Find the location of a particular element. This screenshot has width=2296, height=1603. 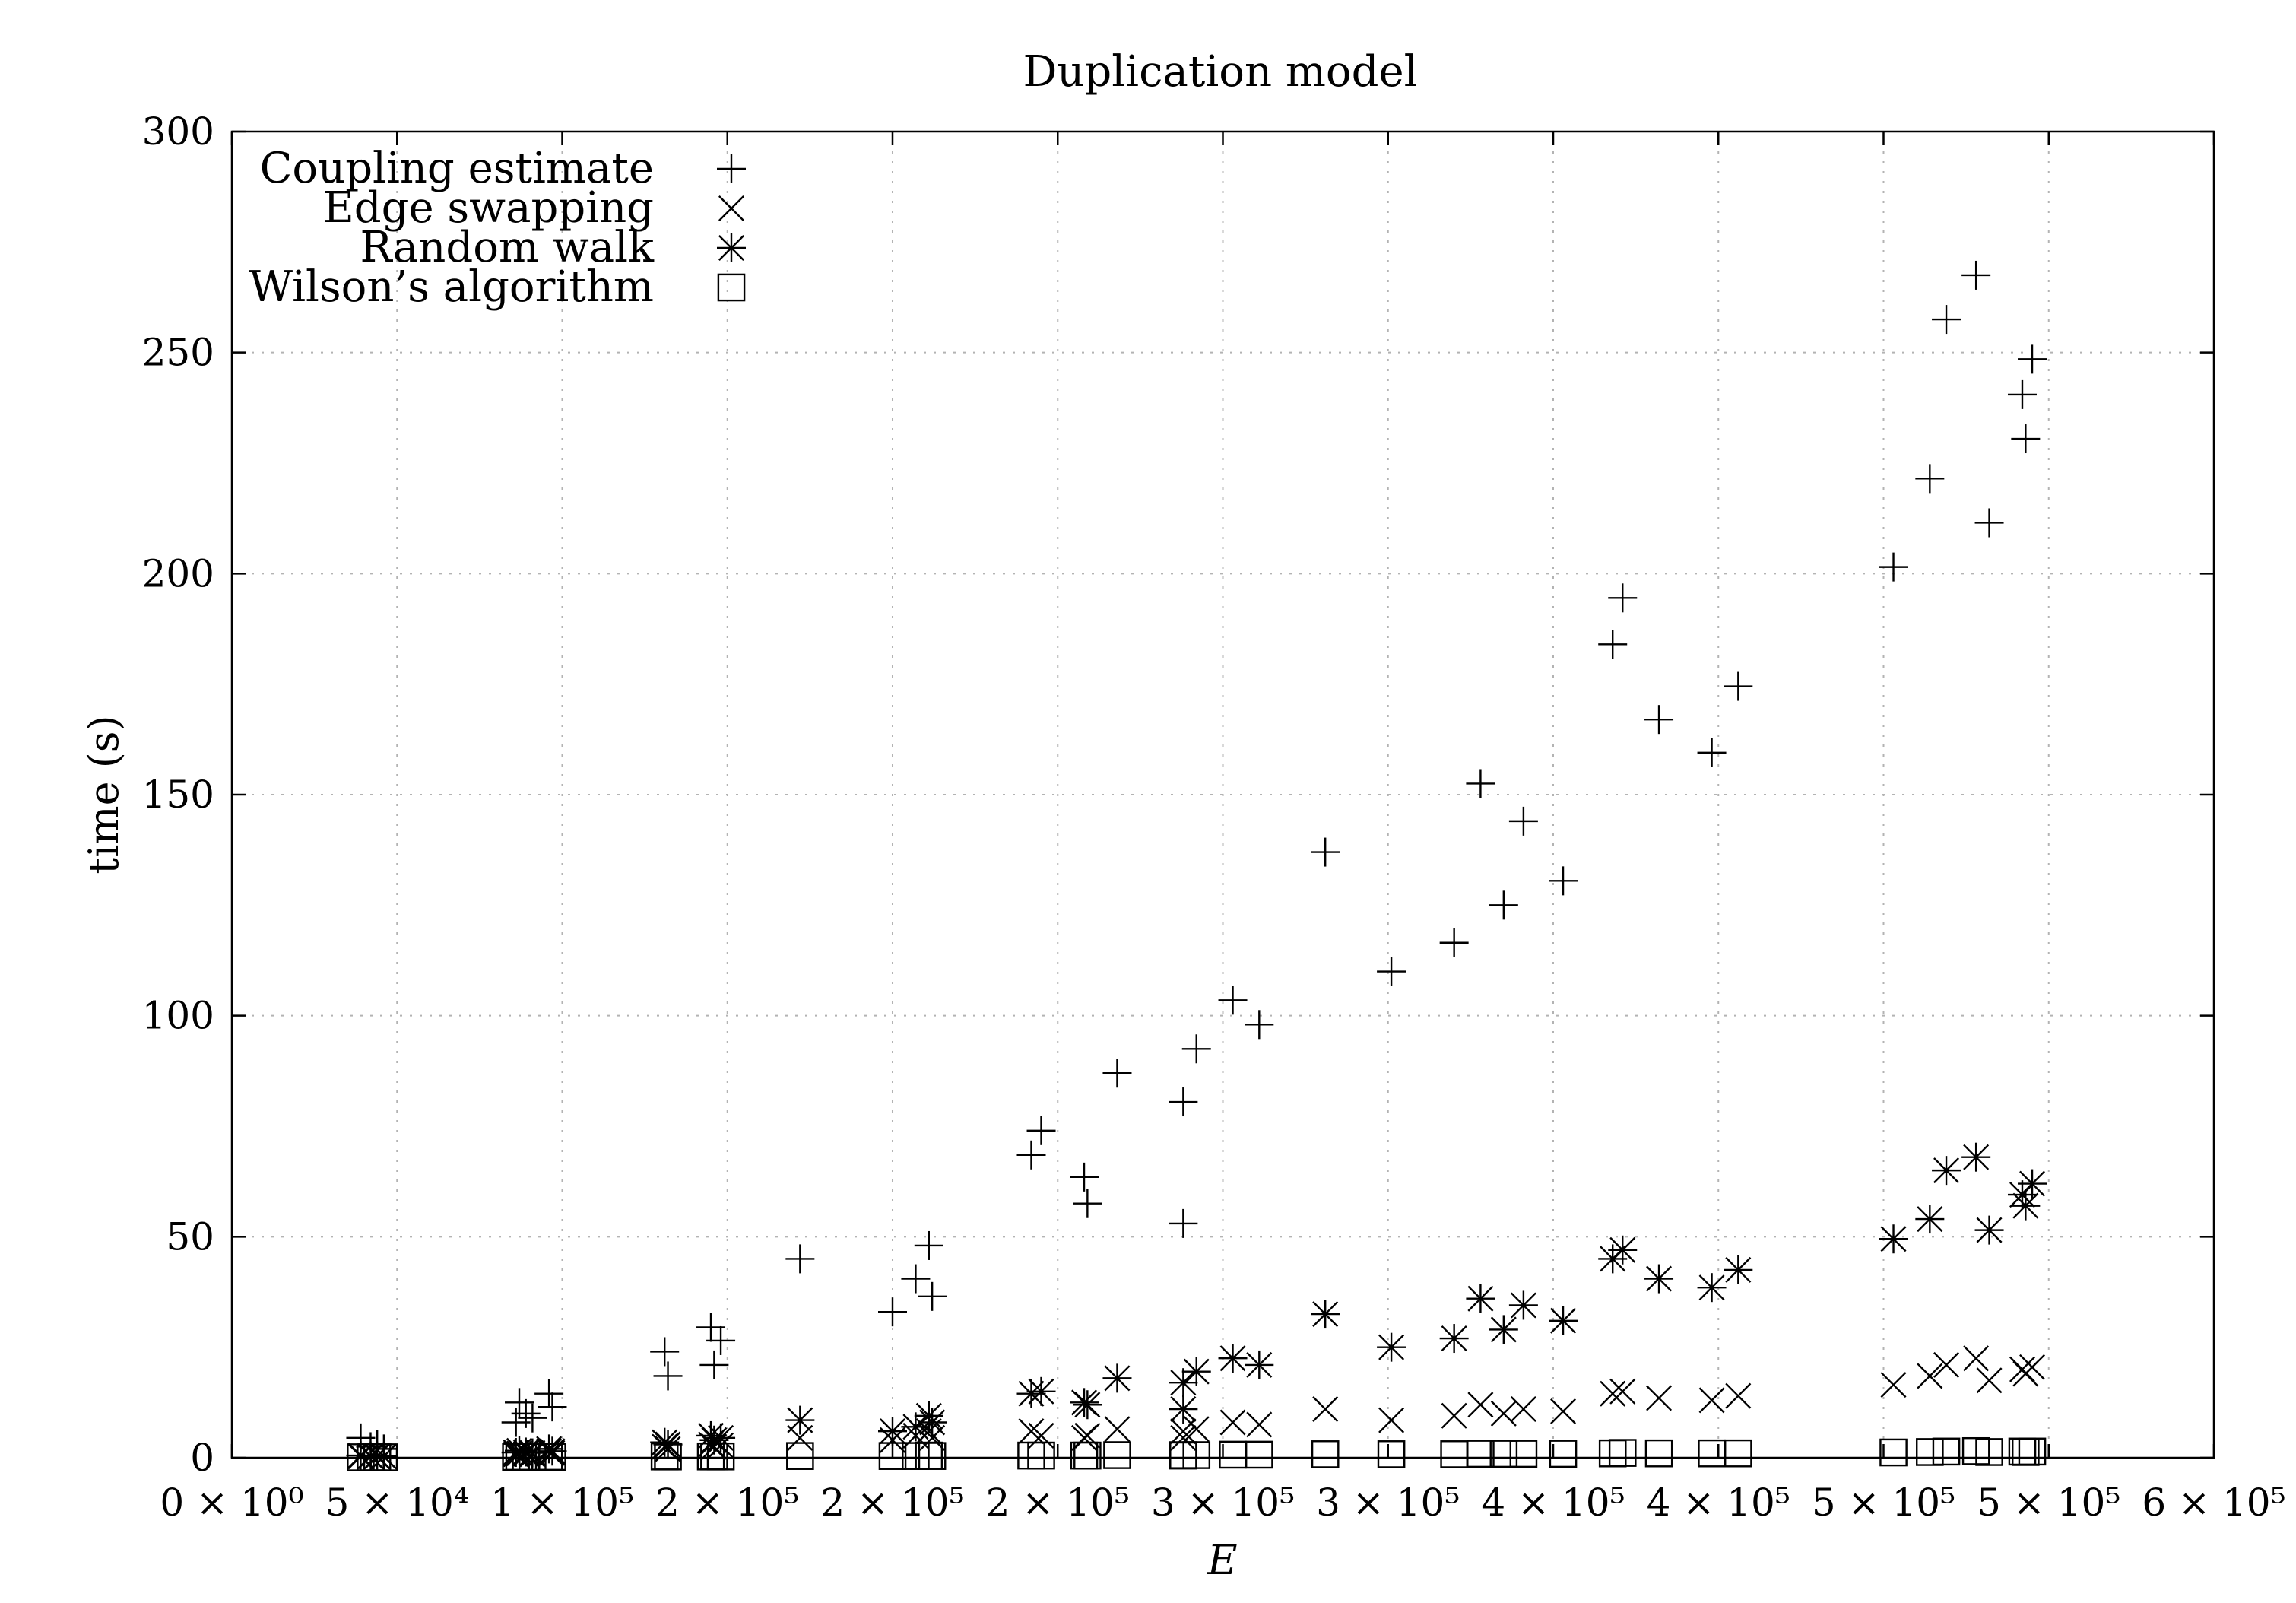

y-tick-label: 100 is located at coordinates (178, 1016).